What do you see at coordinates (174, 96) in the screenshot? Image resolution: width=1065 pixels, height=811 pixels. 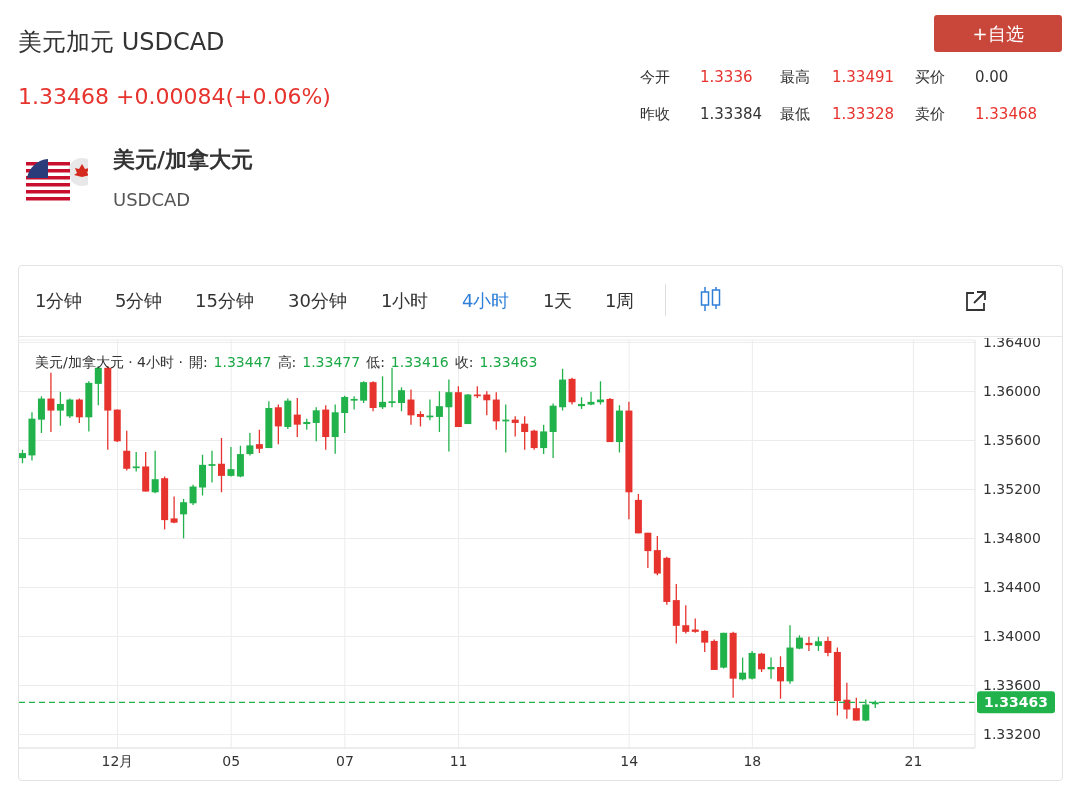 I see `chart-subtitle: 1.33468 +0.00084(+0.06%)` at bounding box center [174, 96].